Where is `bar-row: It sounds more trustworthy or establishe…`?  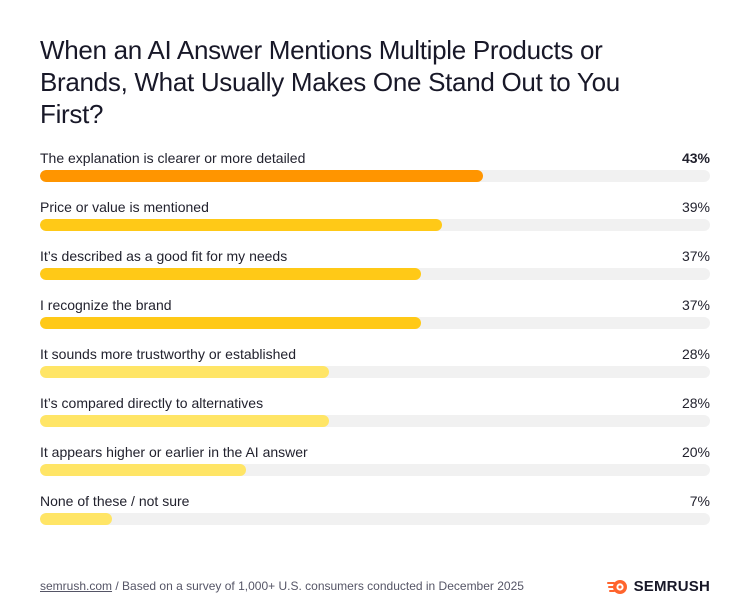
bar-row: It sounds more trustworthy or establishe… is located at coordinates (375, 366).